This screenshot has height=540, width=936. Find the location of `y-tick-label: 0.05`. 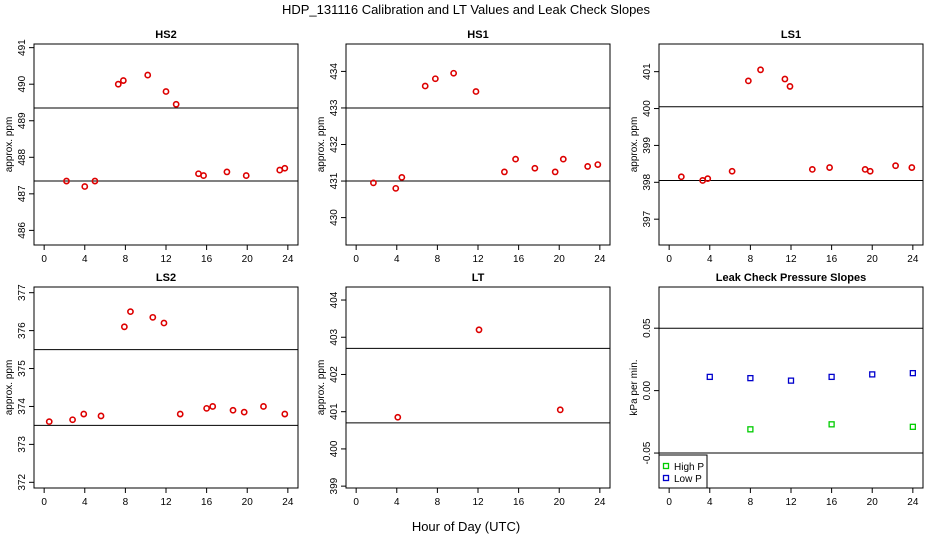

y-tick-label: 0.05 is located at coordinates (647, 328).